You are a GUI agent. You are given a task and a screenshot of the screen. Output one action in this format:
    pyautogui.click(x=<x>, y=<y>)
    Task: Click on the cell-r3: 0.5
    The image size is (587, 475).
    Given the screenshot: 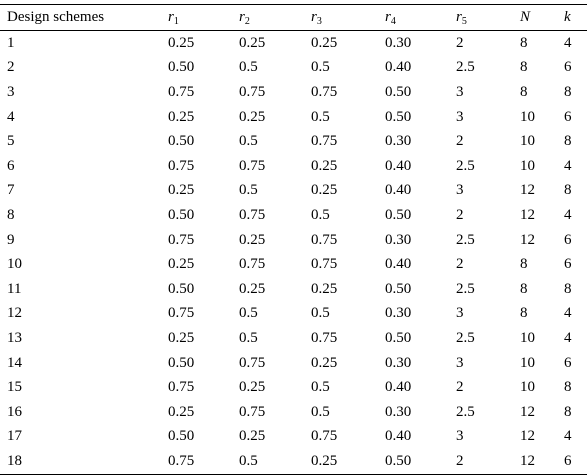 What is the action you would take?
    pyautogui.click(x=320, y=387)
    